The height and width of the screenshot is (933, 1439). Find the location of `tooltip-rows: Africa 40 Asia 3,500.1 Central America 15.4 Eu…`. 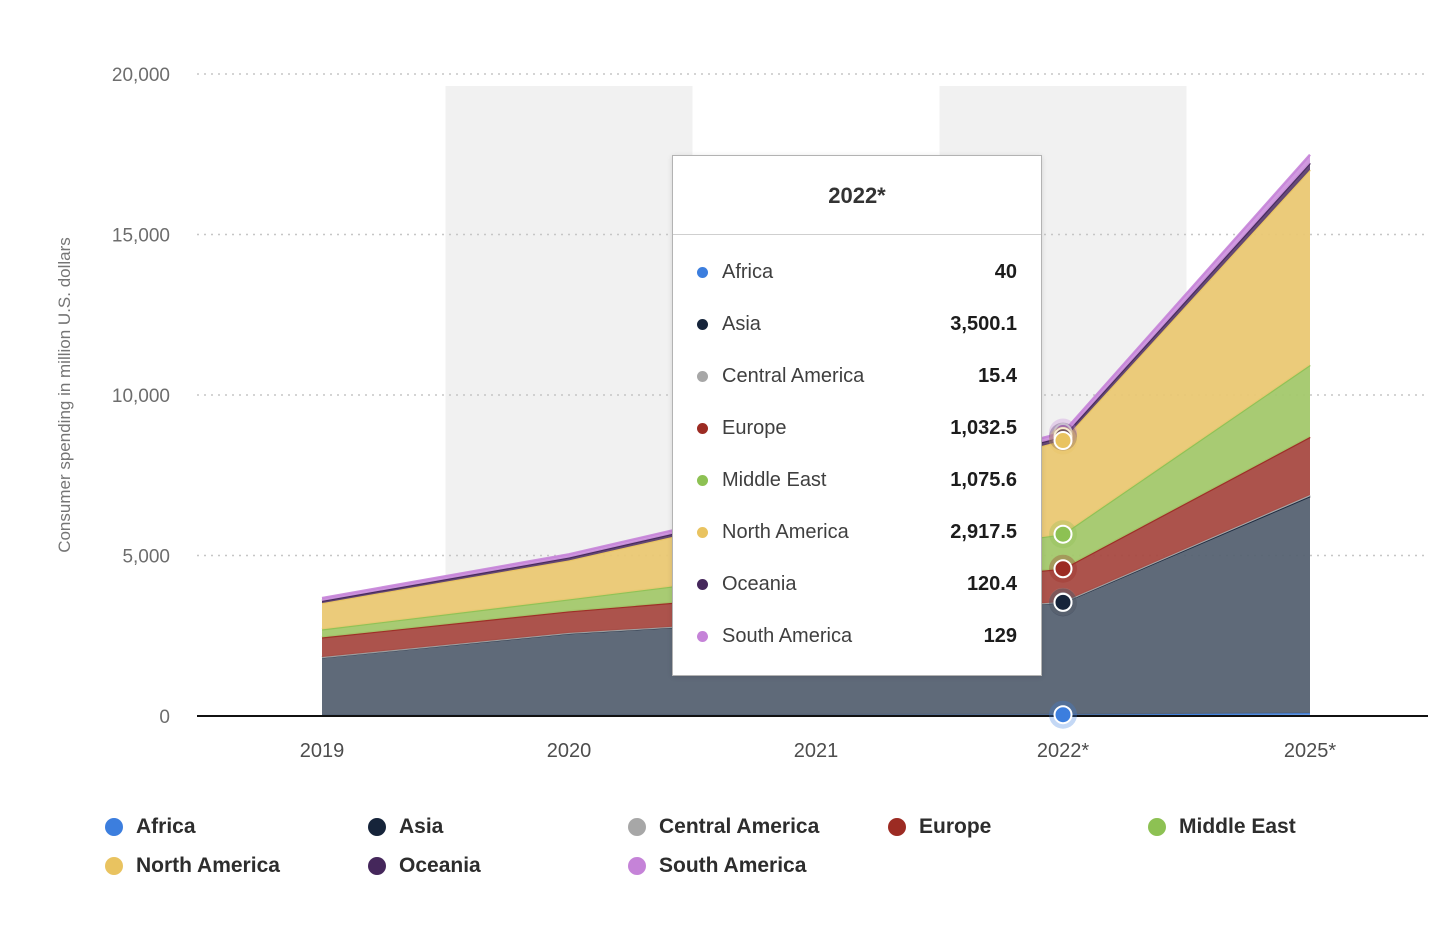

tooltip-rows: Africa 40 Asia 3,500.1 Central America 15.4 Eu… is located at coordinates (857, 455).